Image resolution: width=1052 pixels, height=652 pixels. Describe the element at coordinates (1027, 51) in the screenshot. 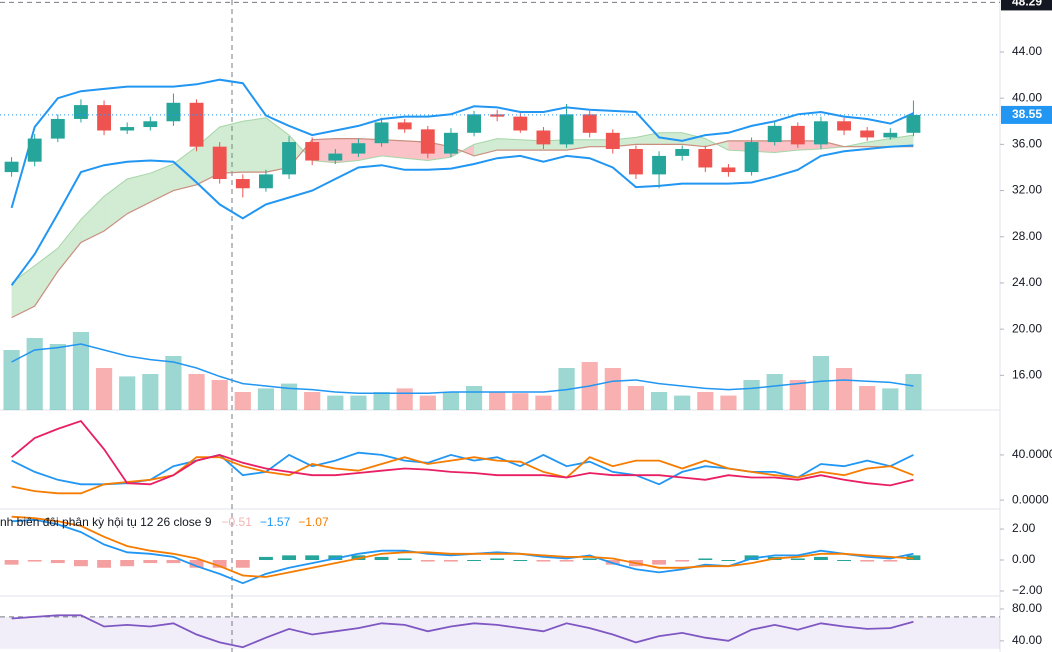

I see `y-tick-label: 44.00` at that location.